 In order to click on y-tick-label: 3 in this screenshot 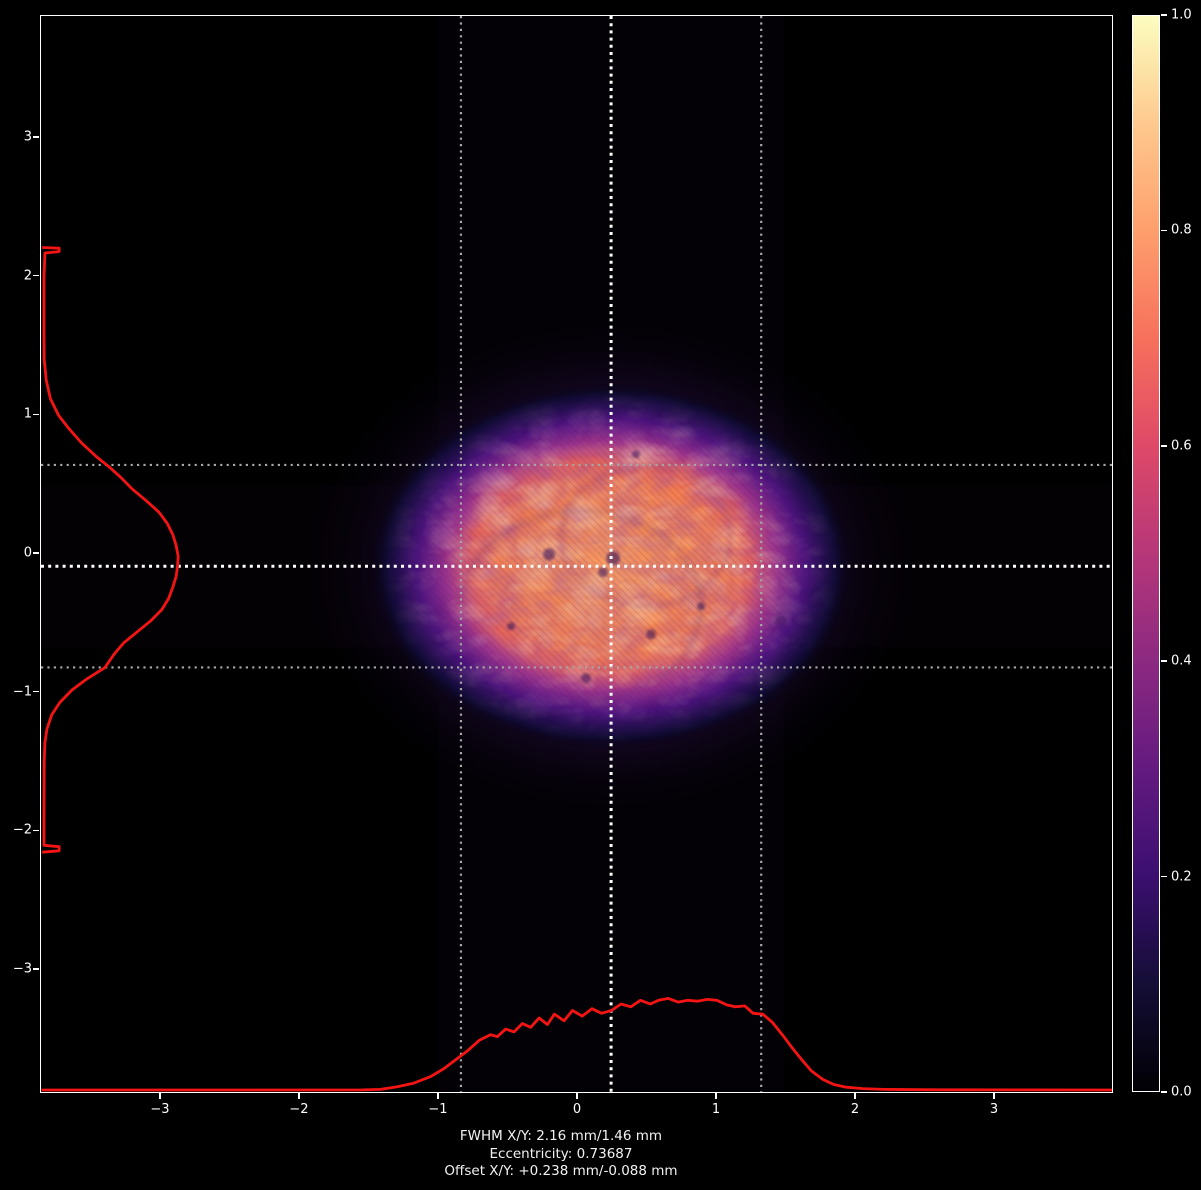, I will do `click(27, 137)`.